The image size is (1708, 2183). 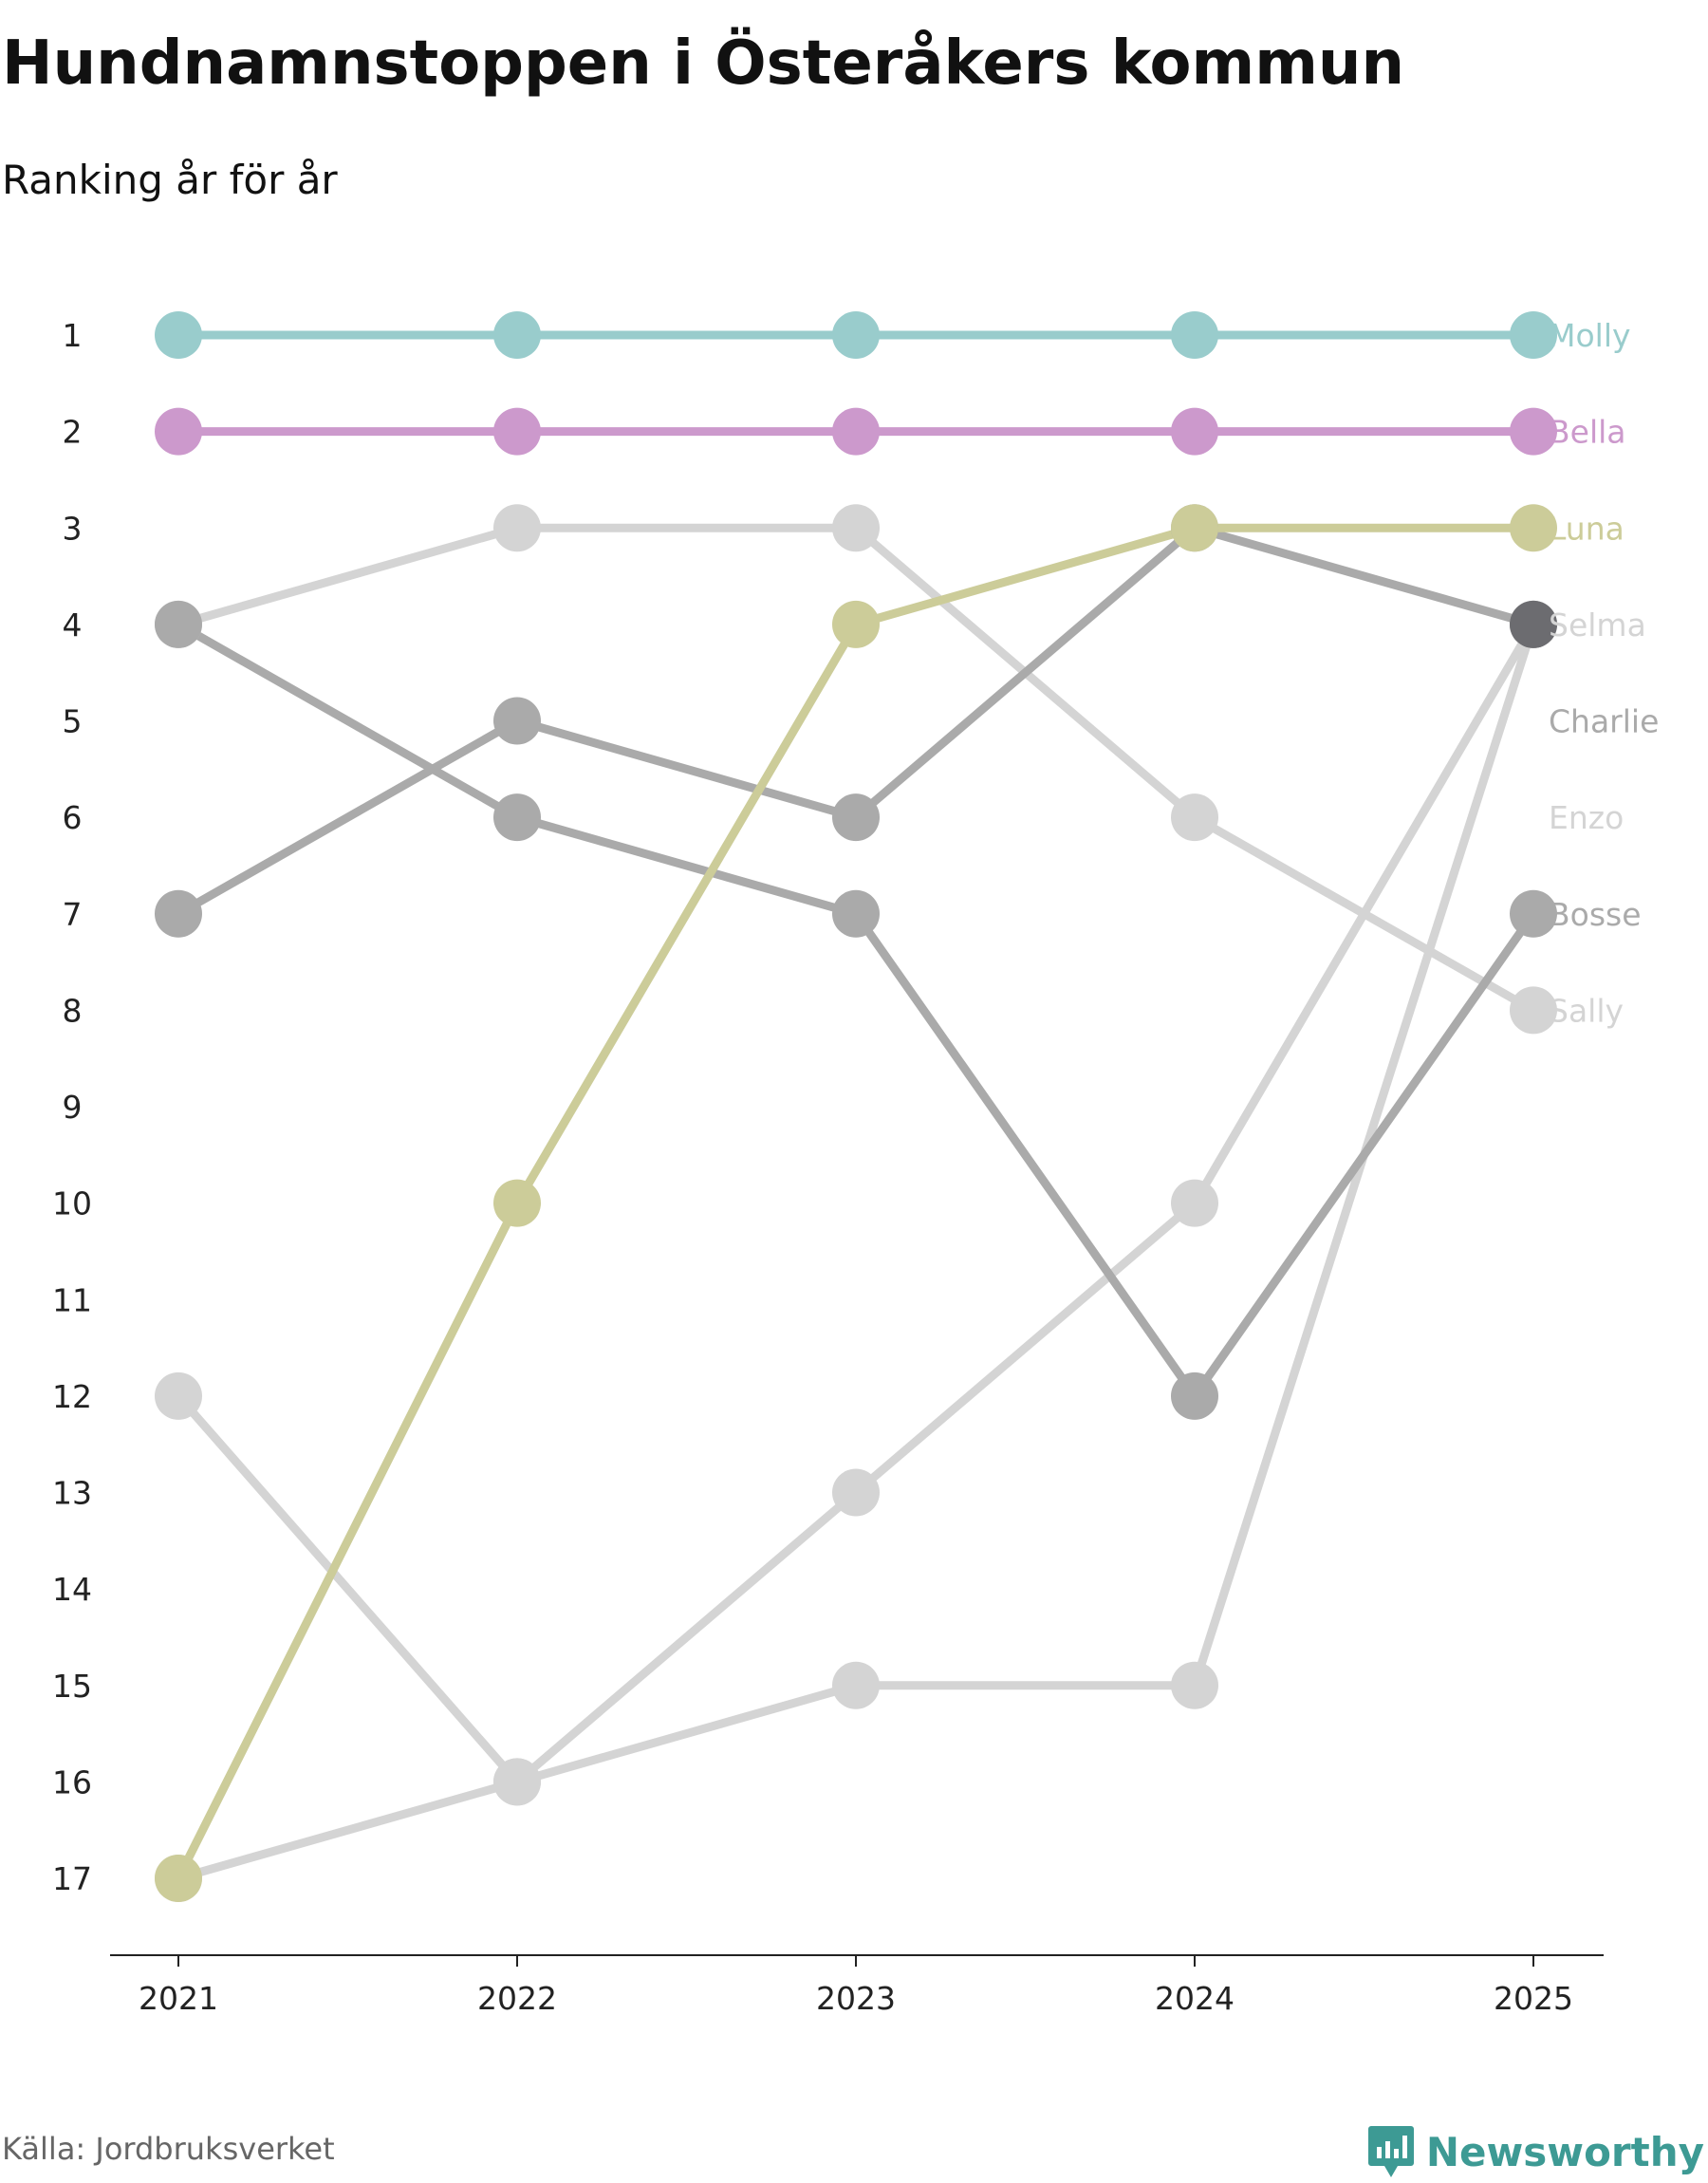 What do you see at coordinates (73, 817) in the screenshot?
I see `y-tick-label: 6` at bounding box center [73, 817].